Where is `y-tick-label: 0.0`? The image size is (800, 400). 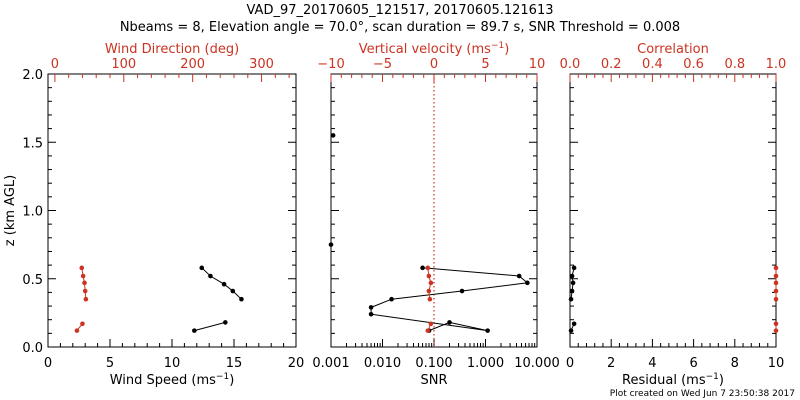
y-tick-label: 0.0 is located at coordinates (32, 348).